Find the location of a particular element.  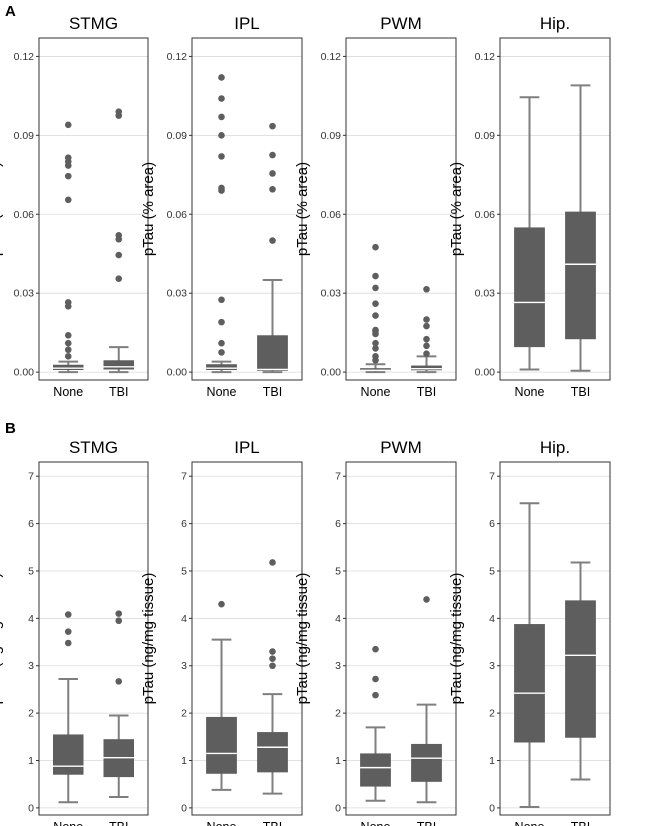

y-tick-label: 7 is located at coordinates (184, 477).